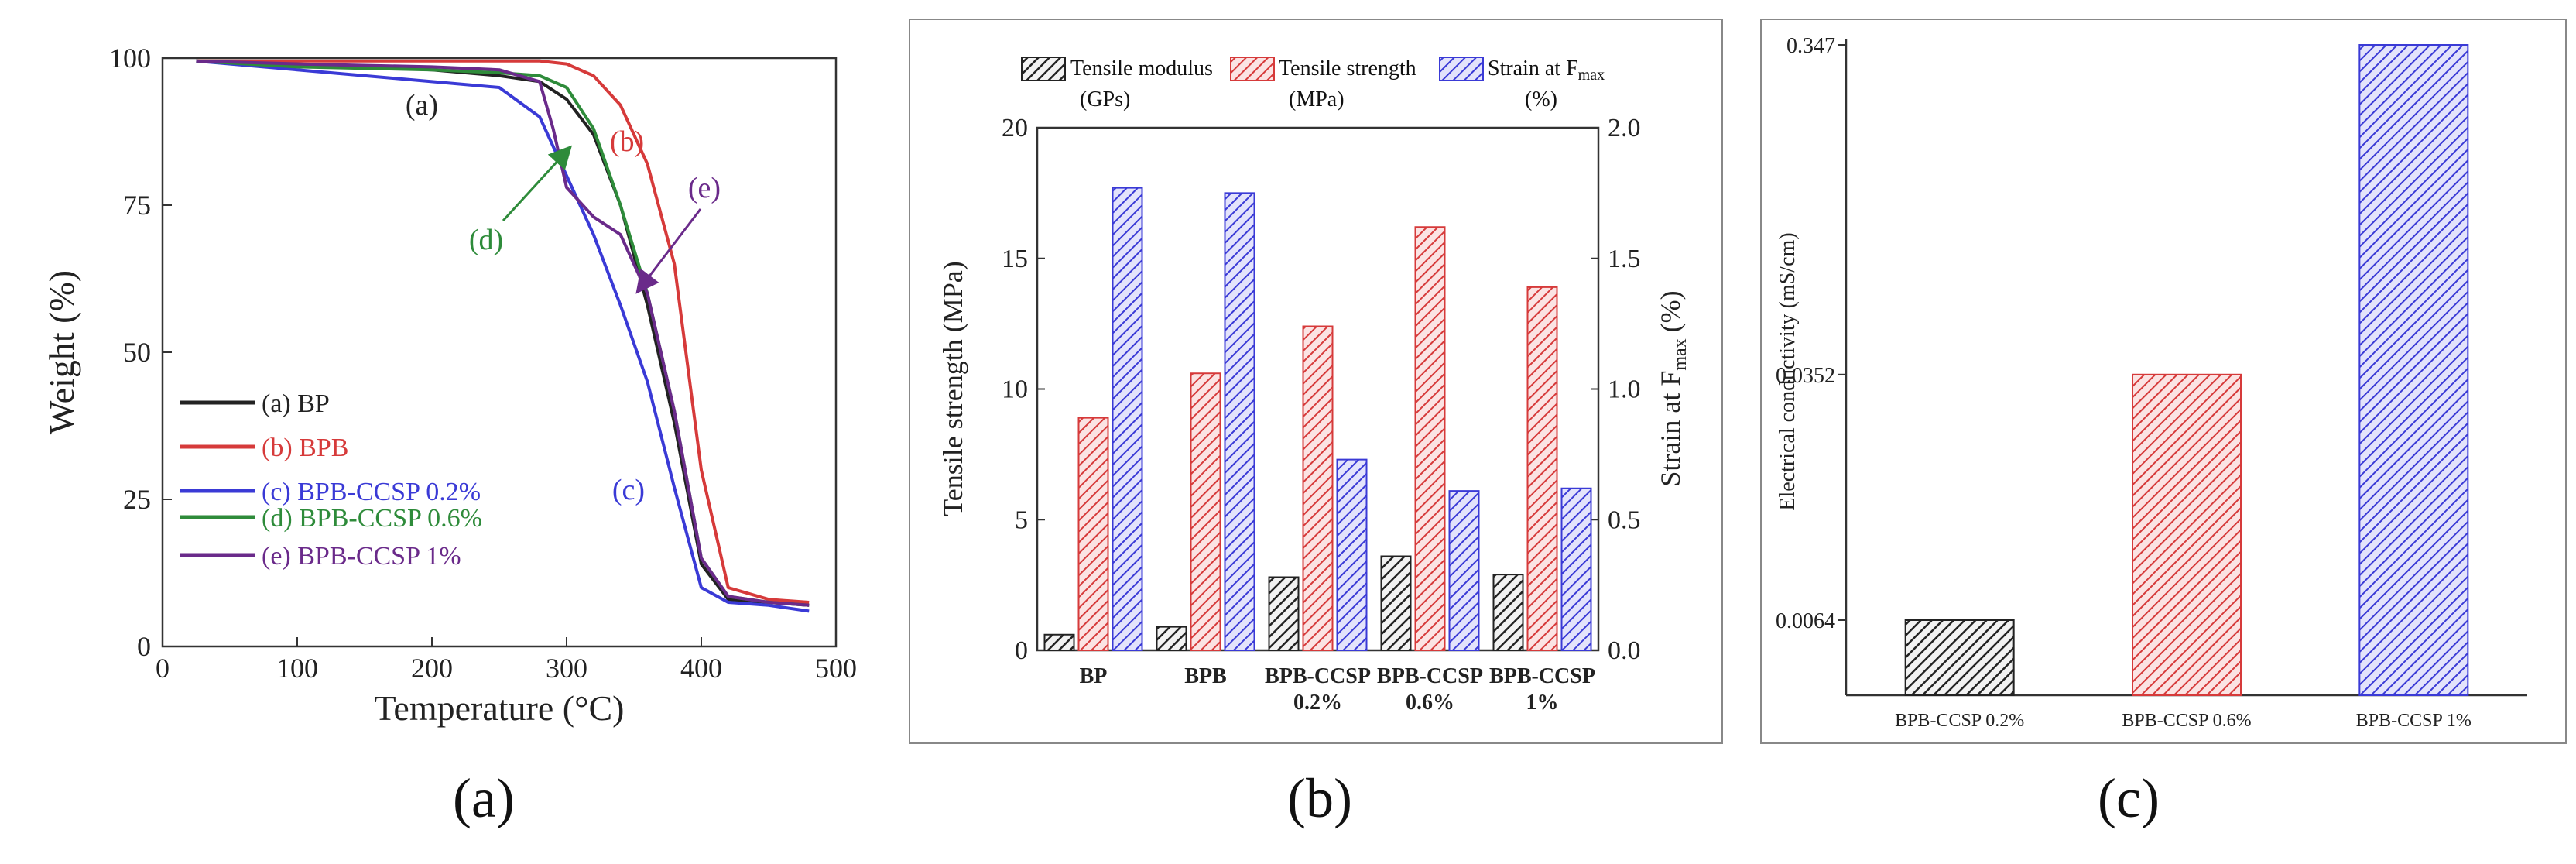 The width and height of the screenshot is (2576, 864). I want to click on panel-b-y2label-main: Strain at F, so click(1670, 429).